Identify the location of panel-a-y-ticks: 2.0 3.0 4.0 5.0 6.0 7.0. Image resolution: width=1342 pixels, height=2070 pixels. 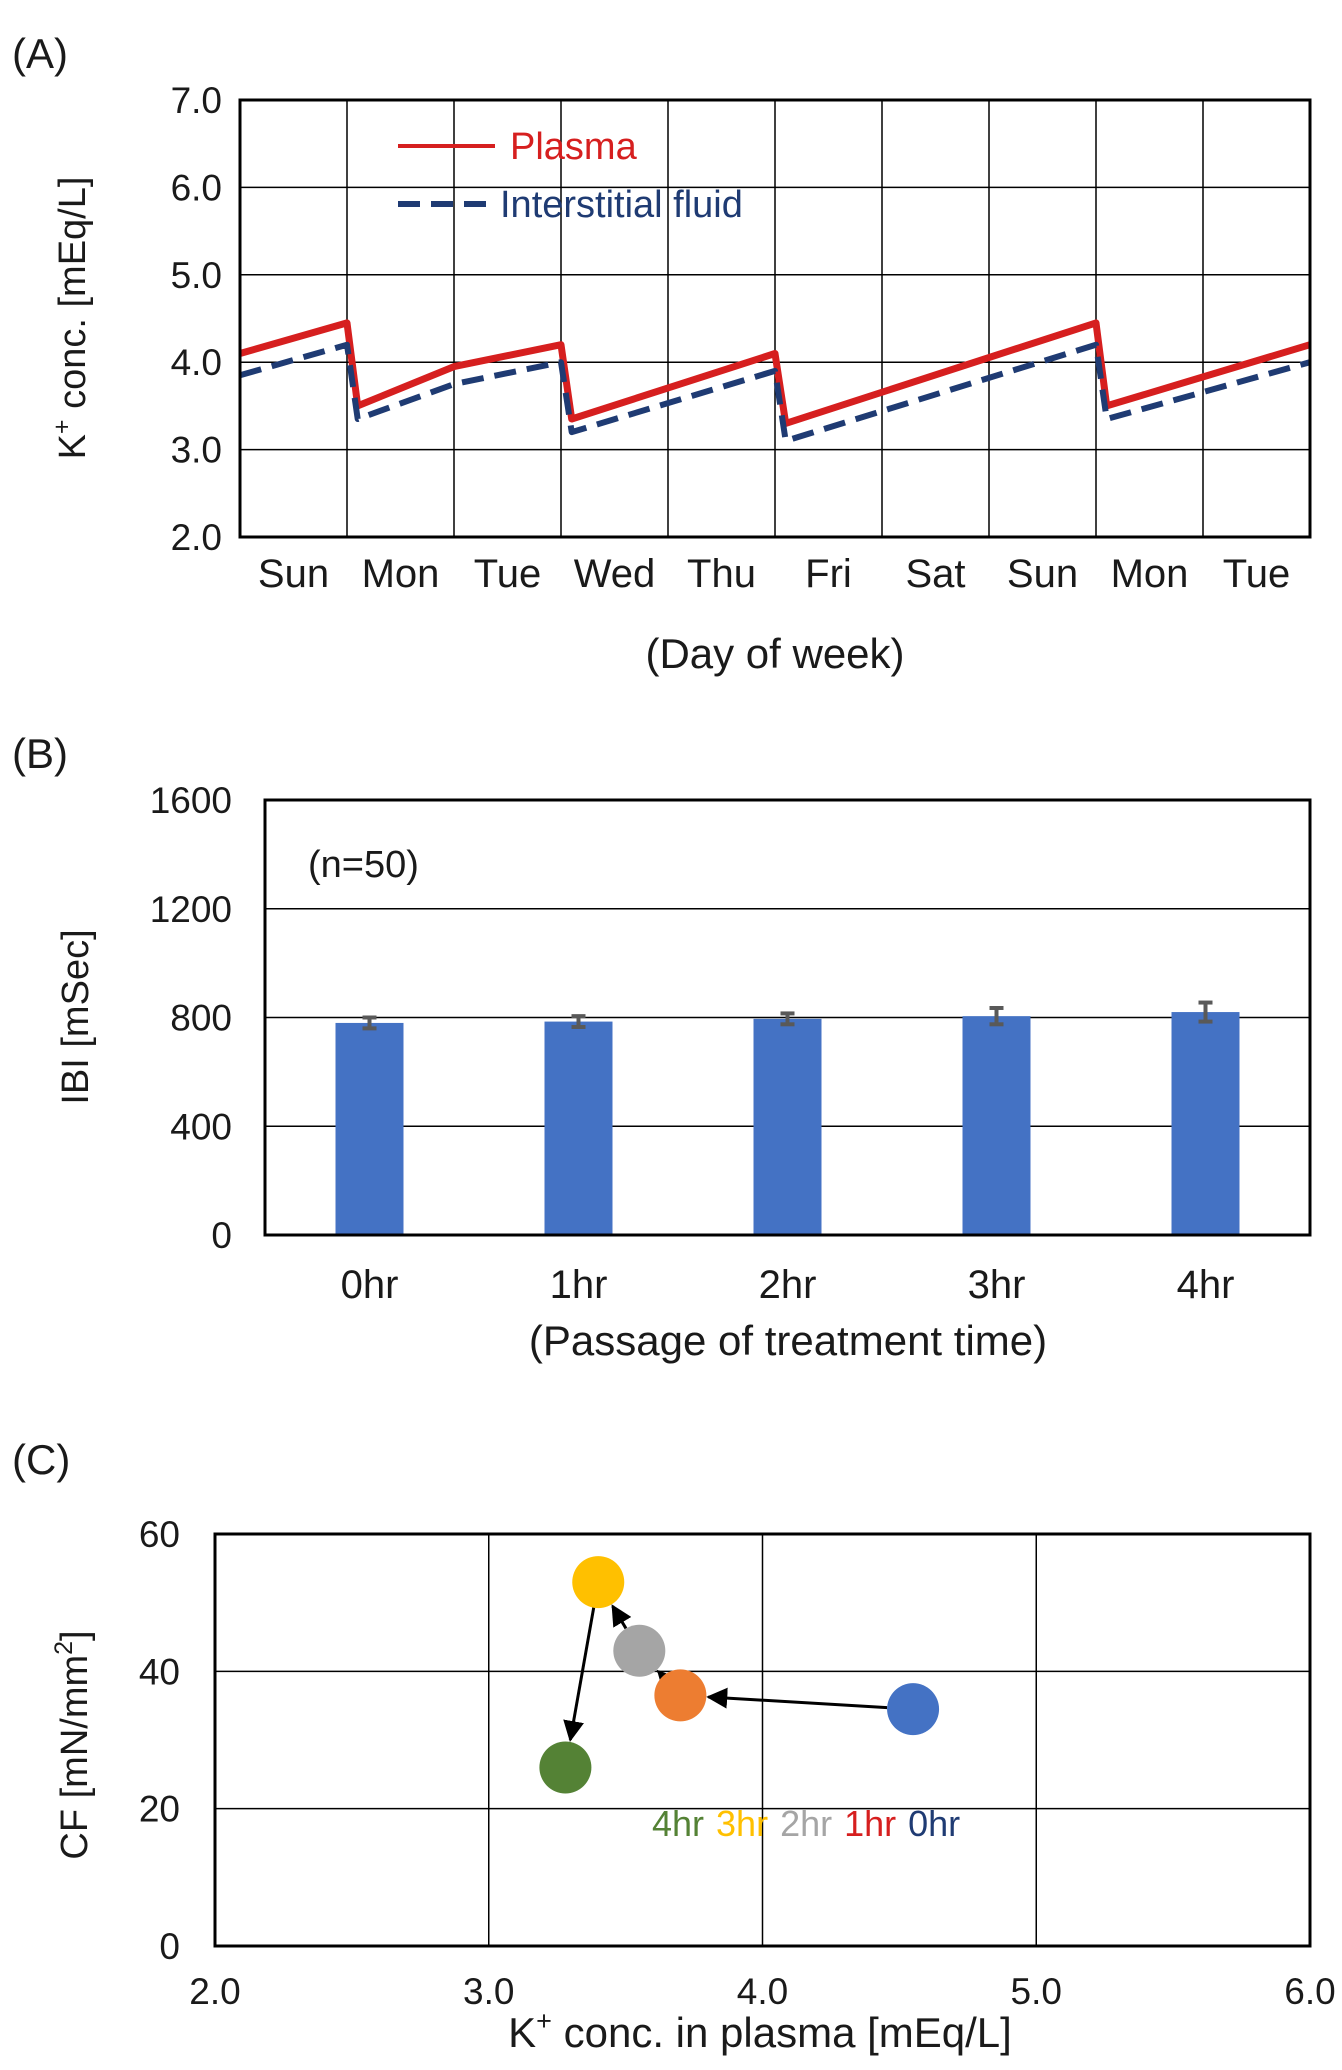
(196, 319).